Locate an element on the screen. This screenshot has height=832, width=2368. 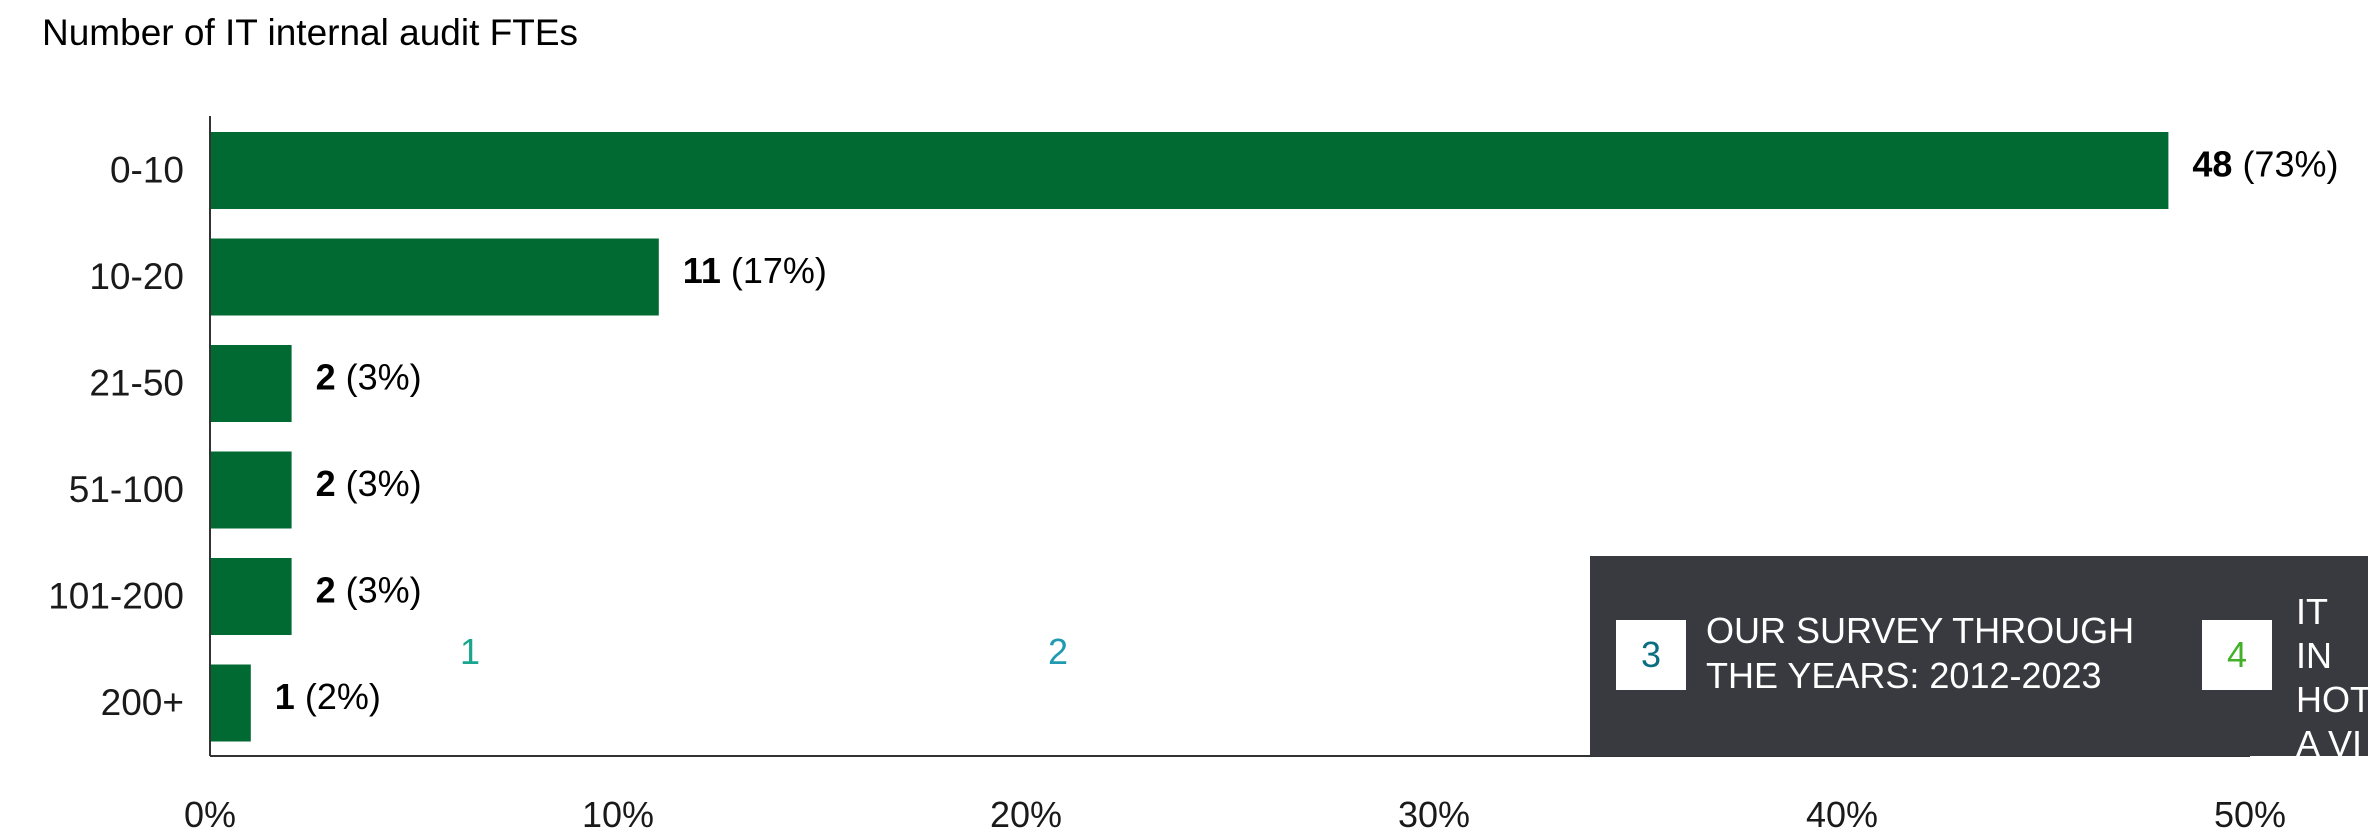
chart-title: Number of IT internal audit FTEs is located at coordinates (310, 32).